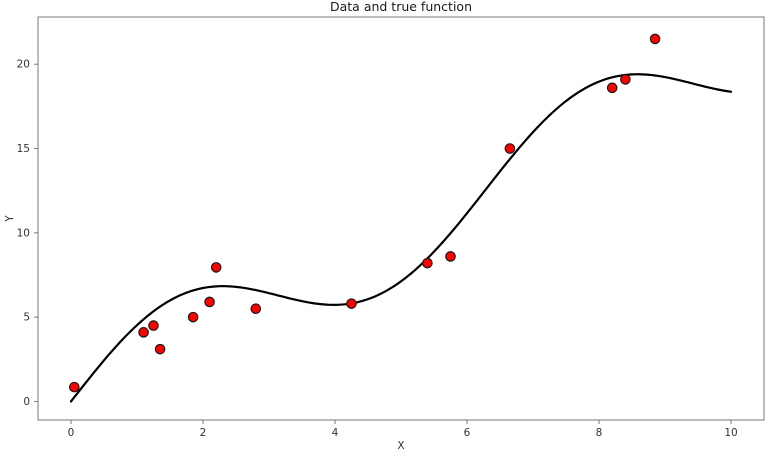  What do you see at coordinates (26, 318) in the screenshot?
I see `y-tick-label: 5` at bounding box center [26, 318].